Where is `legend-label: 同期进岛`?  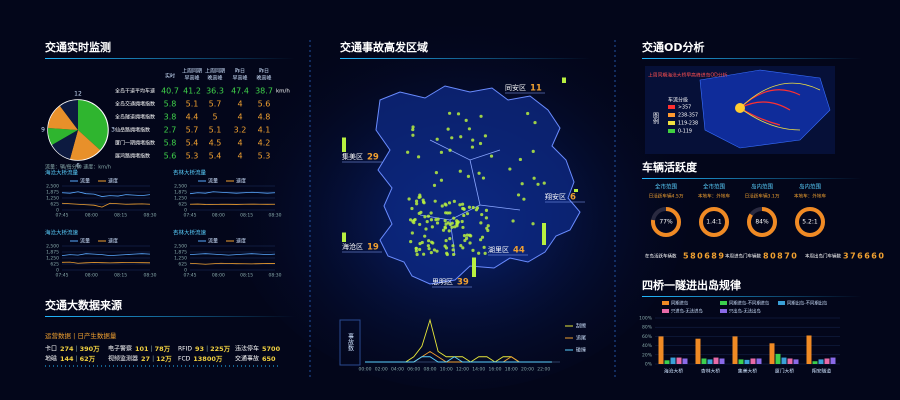 legend-label: 同期进岛 is located at coordinates (679, 303).